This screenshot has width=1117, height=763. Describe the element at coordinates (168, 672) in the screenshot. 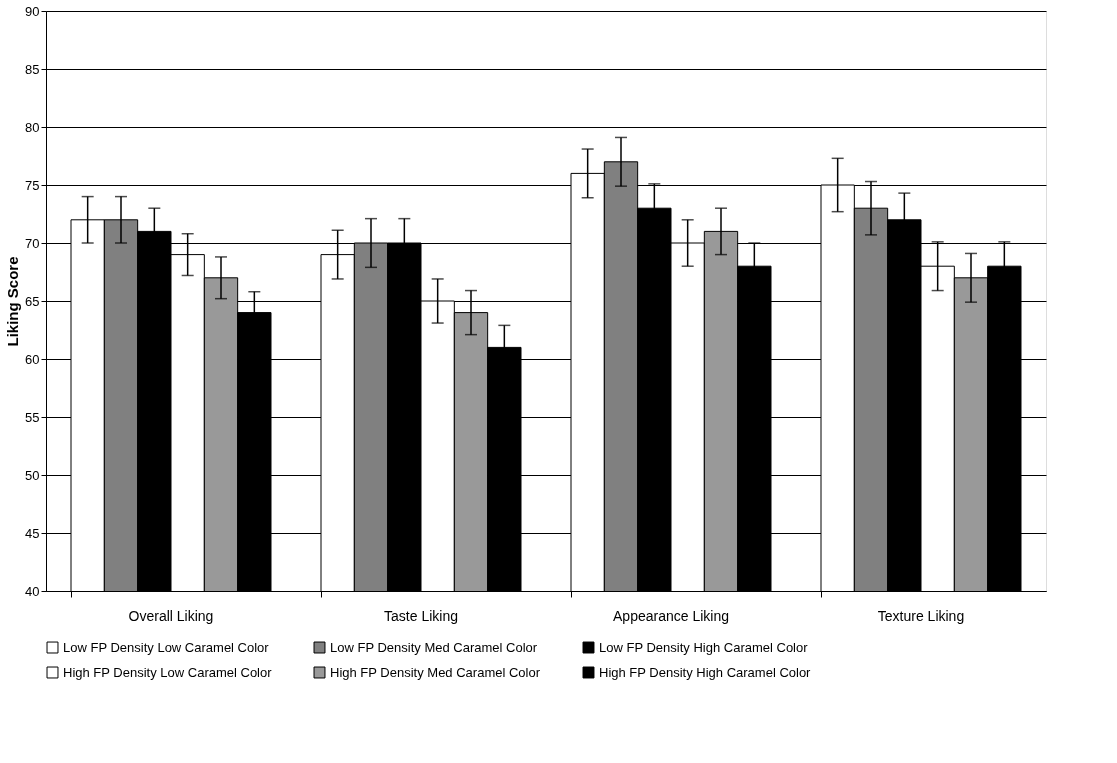

I see `legend-label: High FP Density Low Caramel Color` at that location.